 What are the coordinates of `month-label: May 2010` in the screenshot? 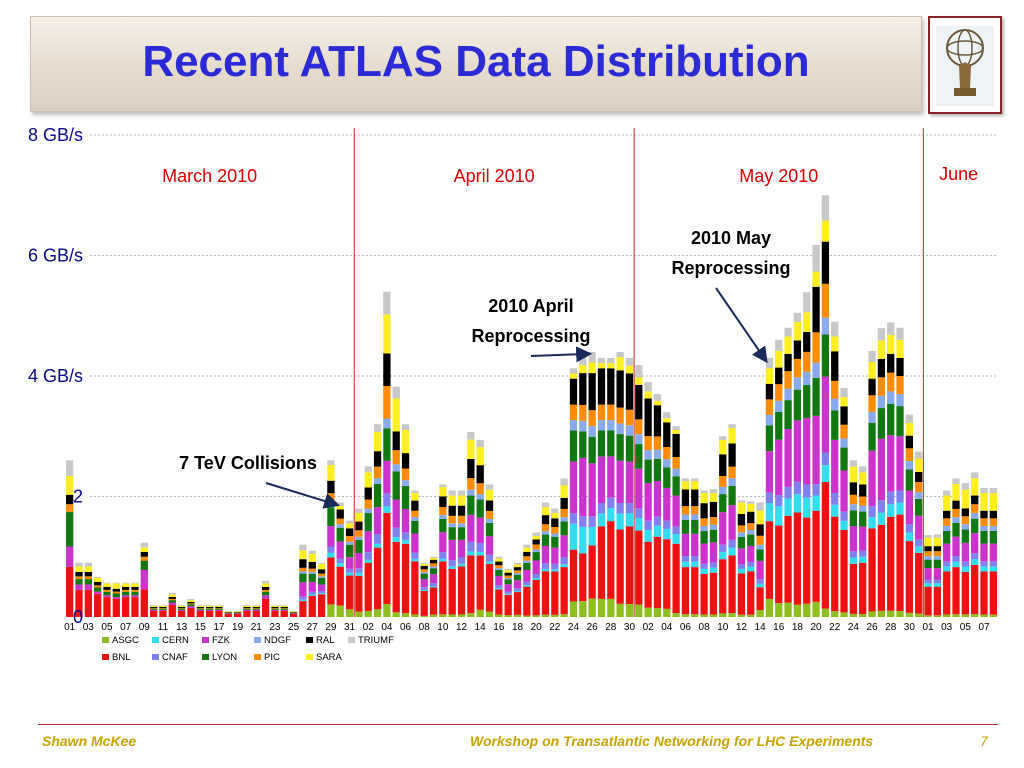 It's located at (778, 176).